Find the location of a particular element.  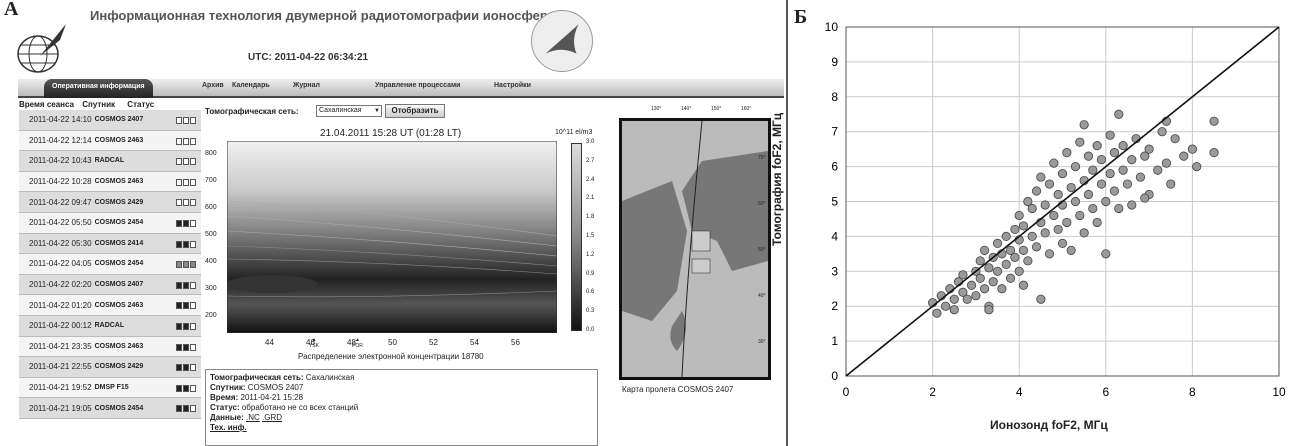

session-table-header: Время сеанса Спутник Статус is located at coordinates (86, 104).